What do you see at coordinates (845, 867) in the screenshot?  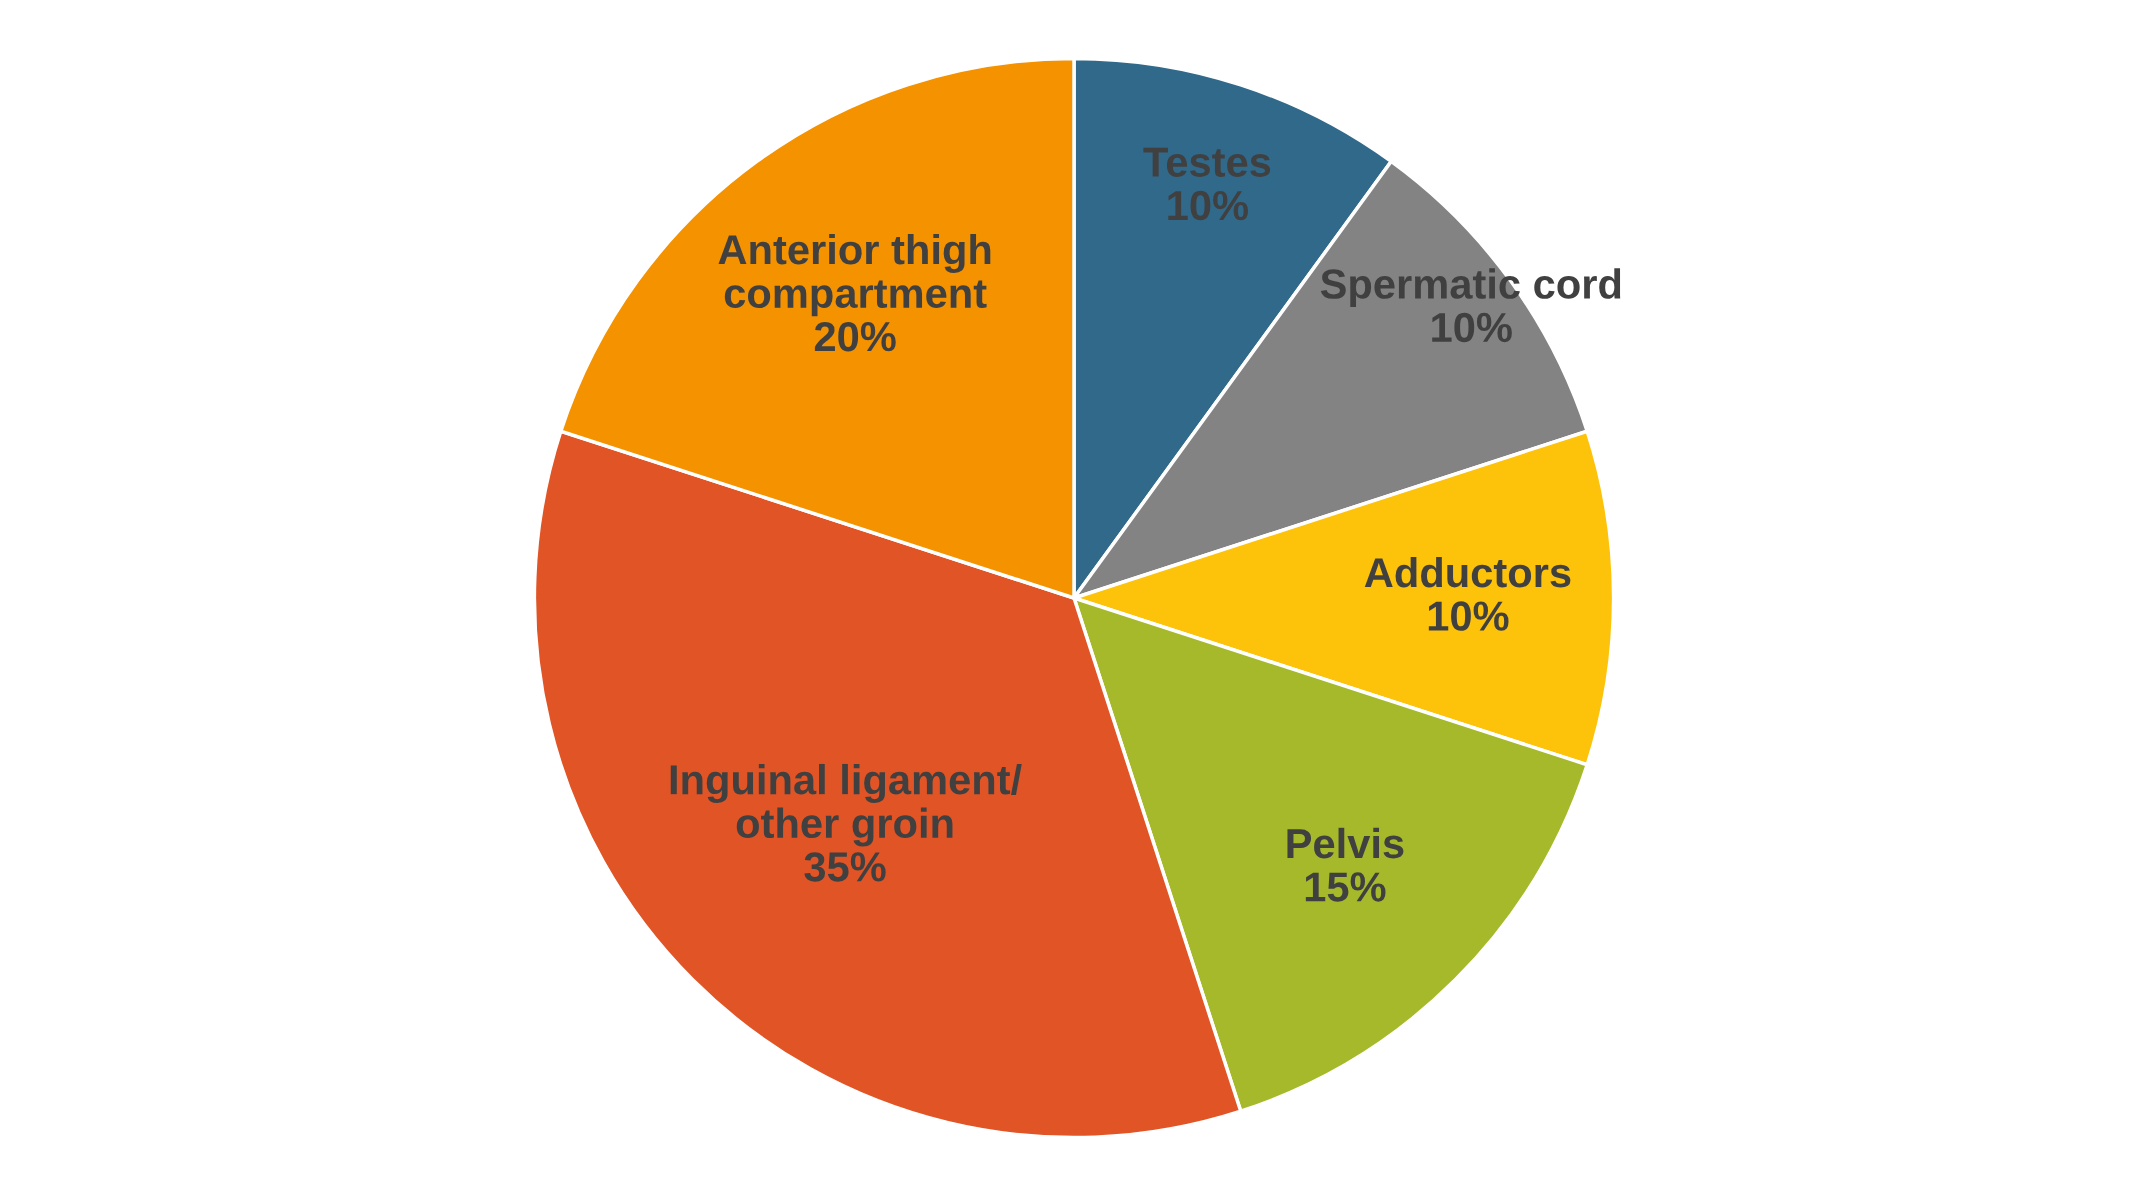 I see `data-label: 35%` at bounding box center [845, 867].